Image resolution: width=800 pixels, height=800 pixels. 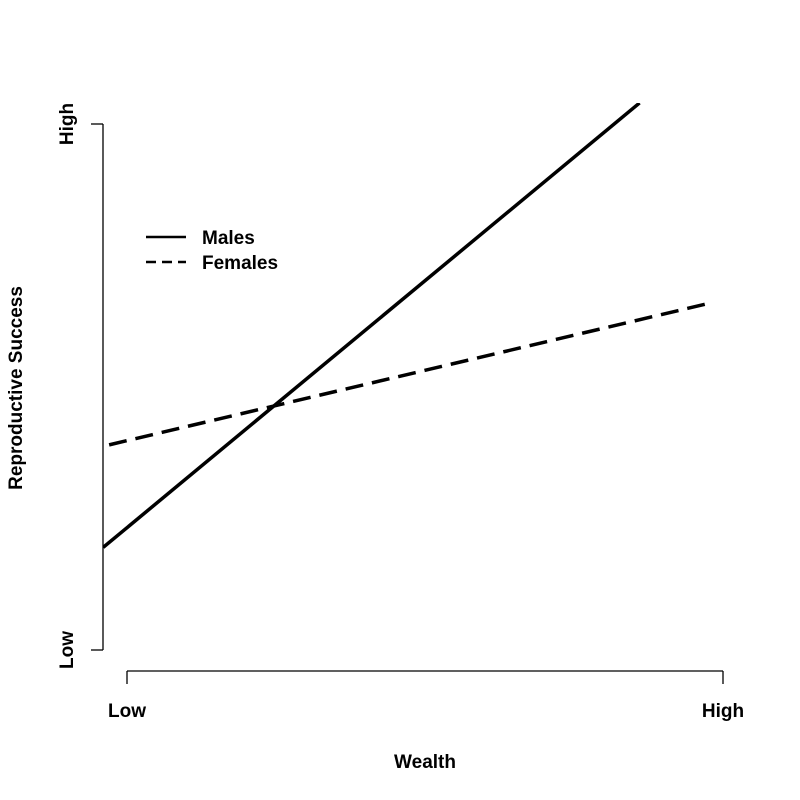 I want to click on legend: Males Females, so click(x=212, y=251).